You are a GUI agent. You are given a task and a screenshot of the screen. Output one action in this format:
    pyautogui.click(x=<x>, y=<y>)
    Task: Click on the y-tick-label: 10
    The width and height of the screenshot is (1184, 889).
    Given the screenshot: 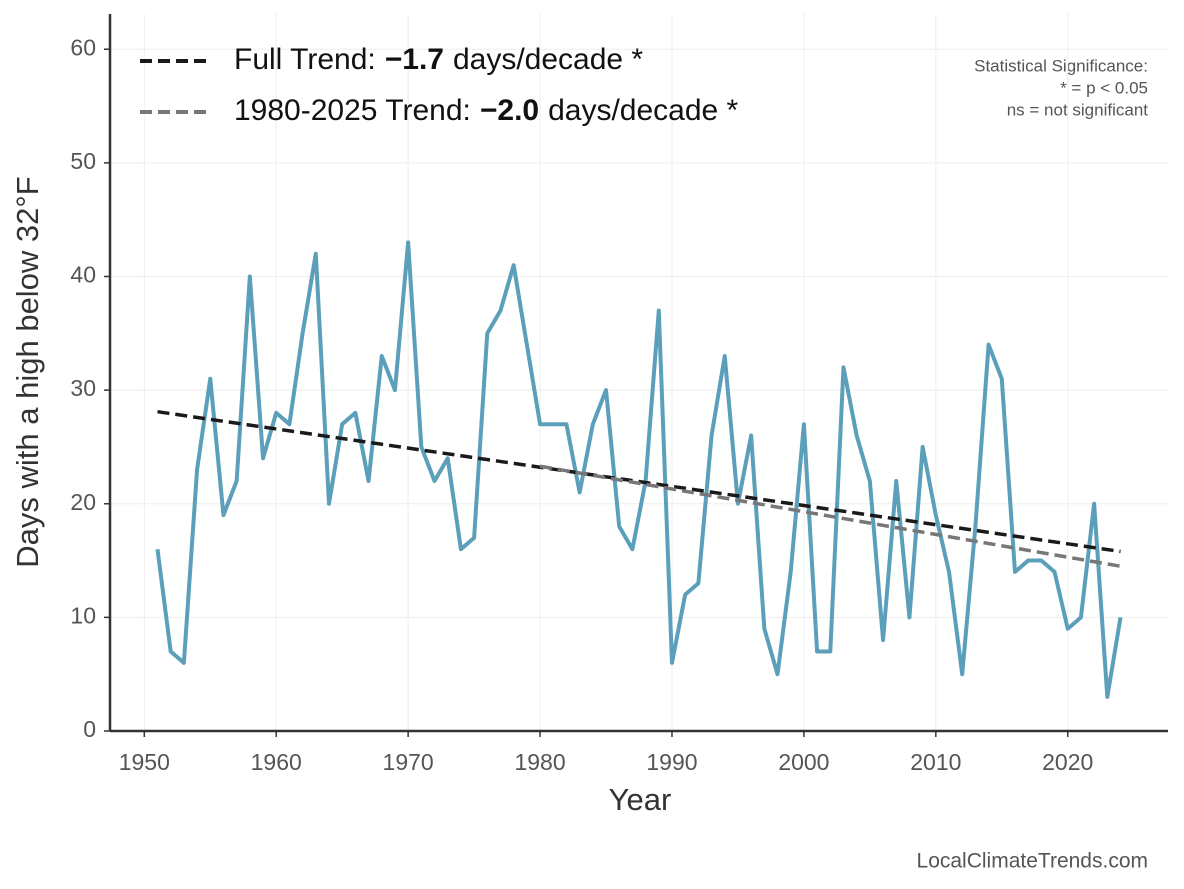 What is the action you would take?
    pyautogui.click(x=83, y=615)
    